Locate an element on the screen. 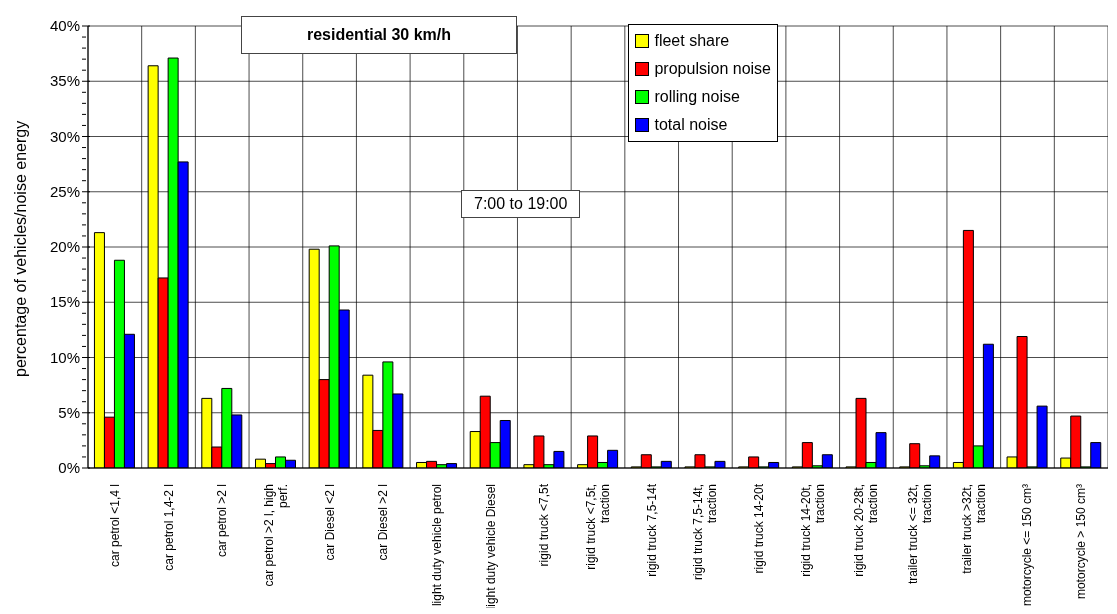 This screenshot has width=1117, height=614. y-tick-label: 40% is located at coordinates (64, 25).